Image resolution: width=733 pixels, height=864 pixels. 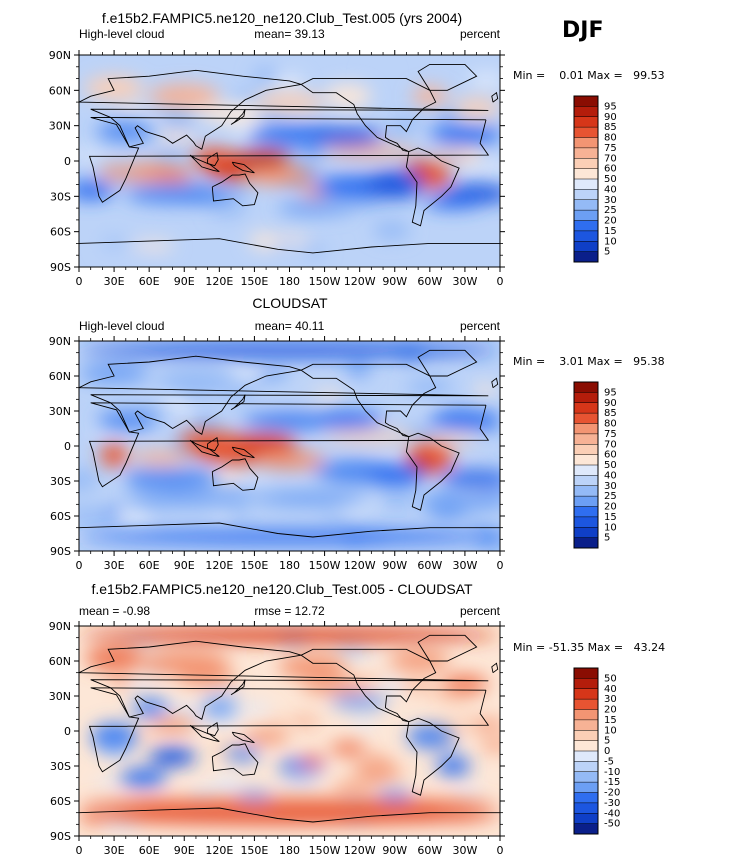 I want to click on y-tick-label: 90N, so click(x=60, y=341).